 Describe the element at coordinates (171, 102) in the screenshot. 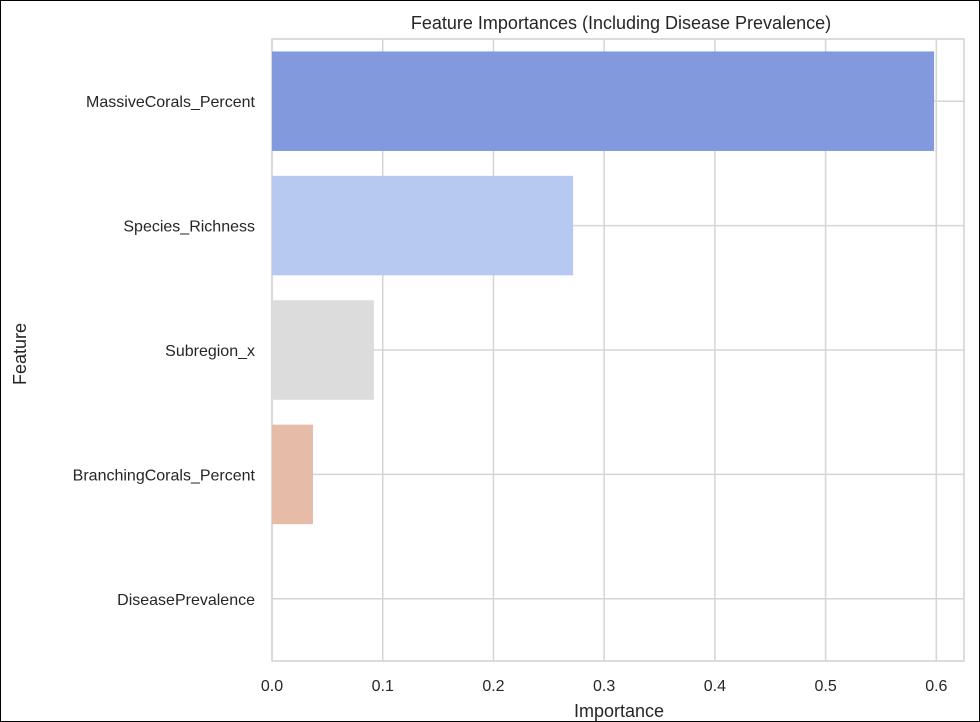

I see `y-tick-label: MassiveCorals_Percent` at that location.